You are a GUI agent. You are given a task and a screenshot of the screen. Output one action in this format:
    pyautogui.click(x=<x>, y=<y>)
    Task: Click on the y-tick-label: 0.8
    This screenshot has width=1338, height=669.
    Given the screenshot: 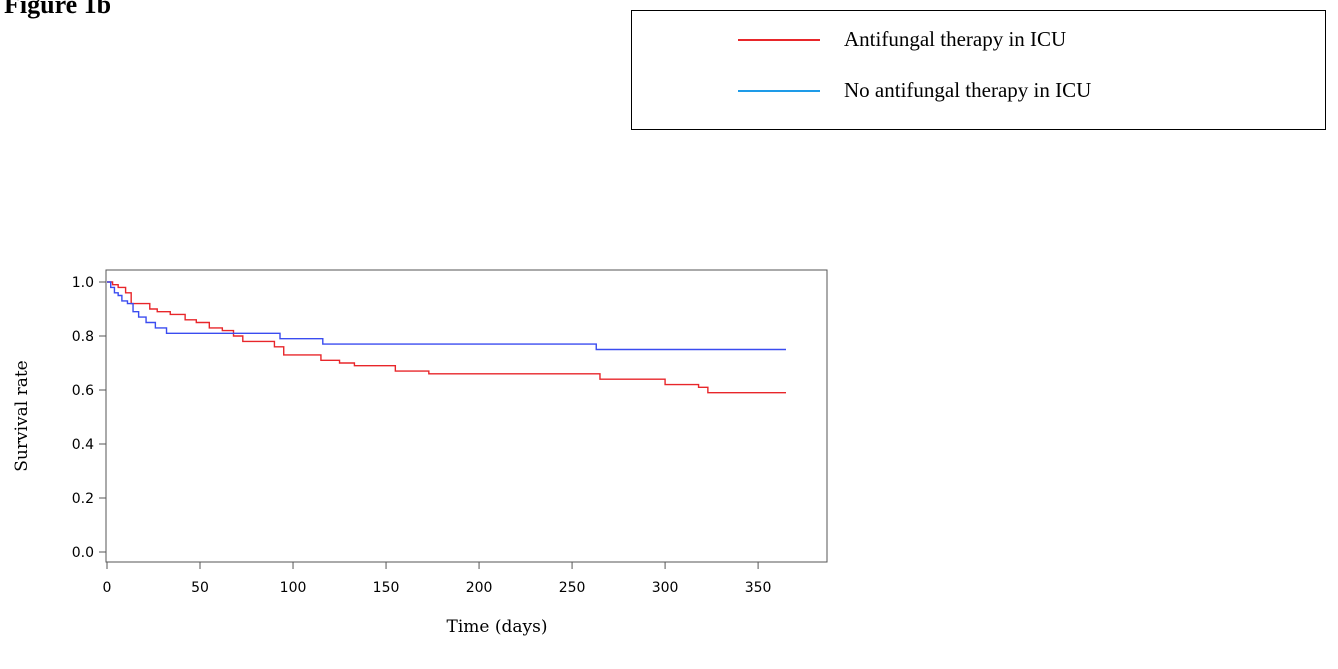 What is the action you would take?
    pyautogui.click(x=83, y=337)
    